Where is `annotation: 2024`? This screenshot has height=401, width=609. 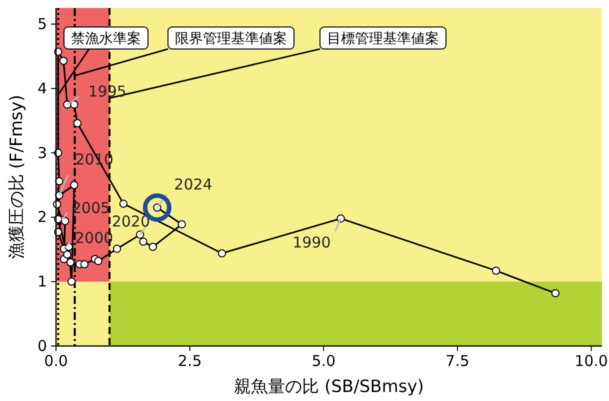 annotation: 2024 is located at coordinates (193, 185).